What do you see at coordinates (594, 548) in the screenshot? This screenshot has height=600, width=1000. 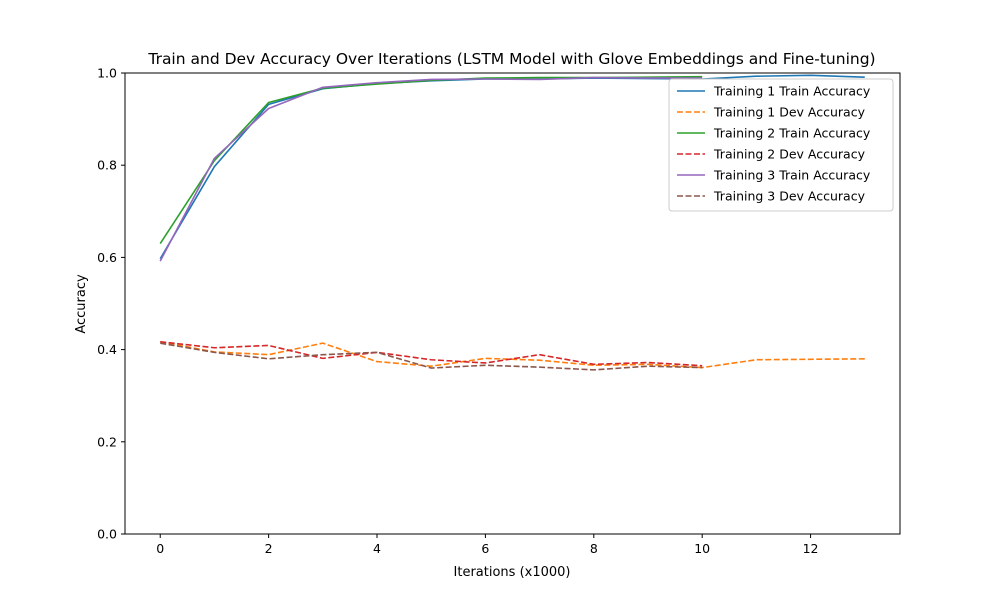 I see `x-tick-label: 8` at bounding box center [594, 548].